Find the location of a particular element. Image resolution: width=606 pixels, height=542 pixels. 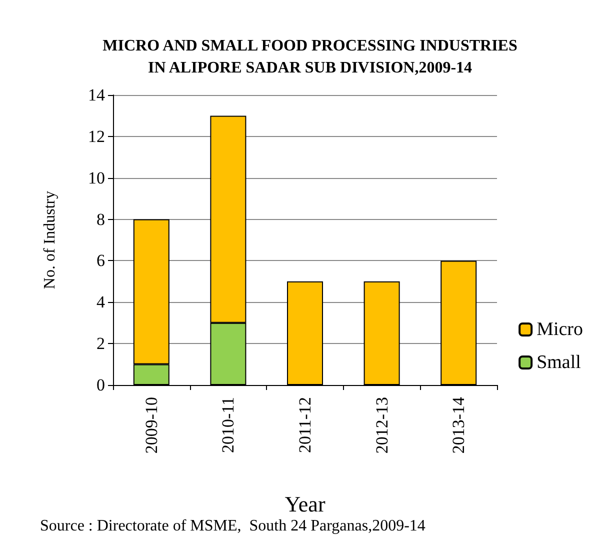

source-note: Source : Directorate of MSME, South 24 Parganas,2009-14 is located at coordinates (233, 526).